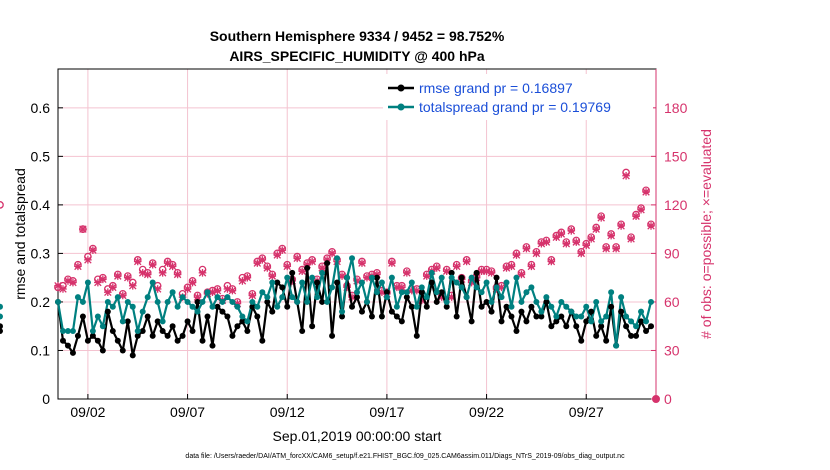 The image size is (830, 470). What do you see at coordinates (672, 302) in the screenshot?
I see `y2-tick-label-2: 60` at bounding box center [672, 302].